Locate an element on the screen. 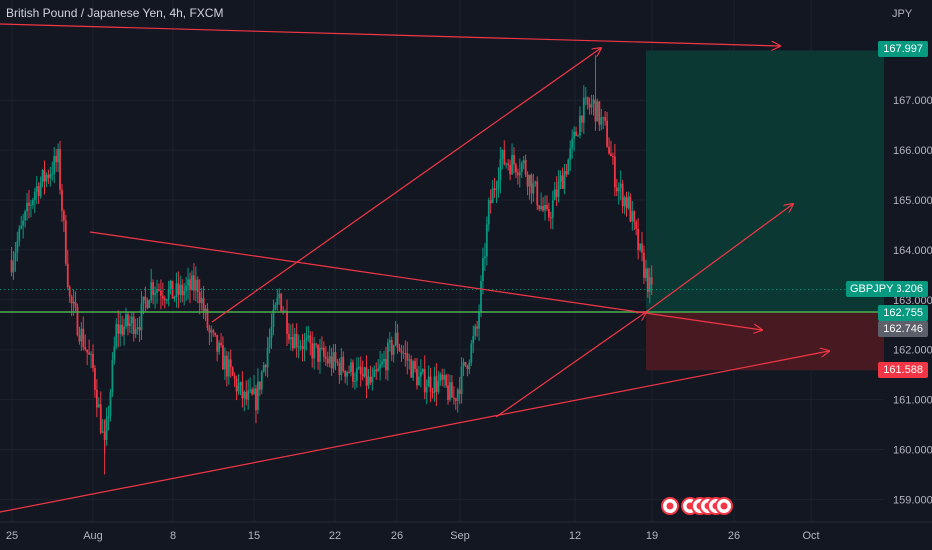 This screenshot has width=932, height=550. trendline-top is located at coordinates (390, 34).